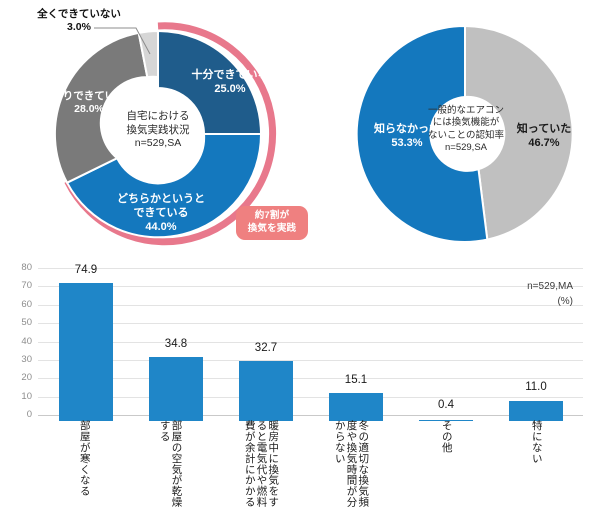 Image resolution: width=600 pixels, height=507 pixels. I want to click on y-tick-70: 70, so click(26, 286).